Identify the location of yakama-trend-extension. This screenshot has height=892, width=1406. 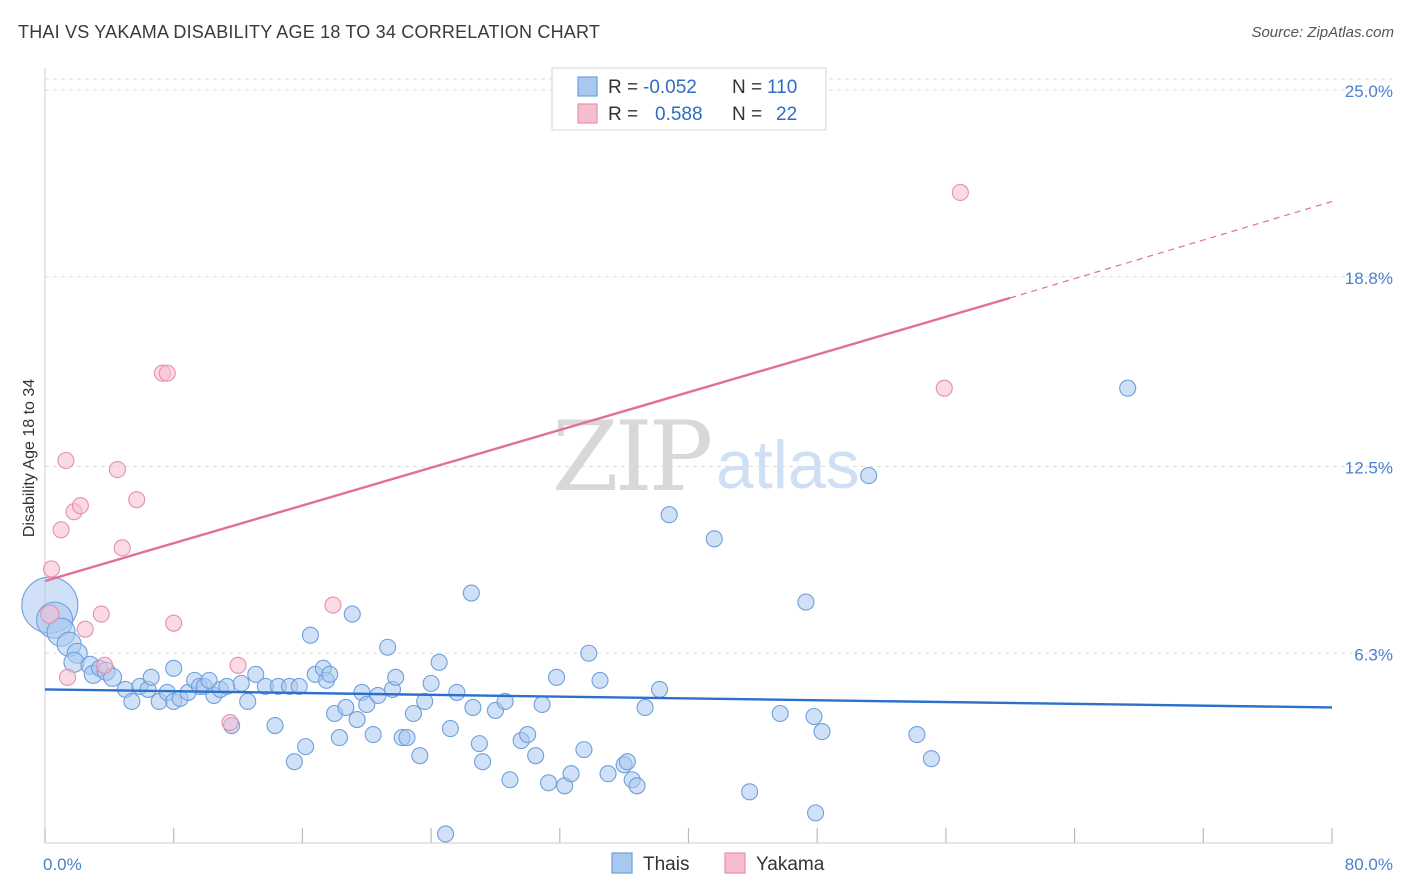
(1171, 249).